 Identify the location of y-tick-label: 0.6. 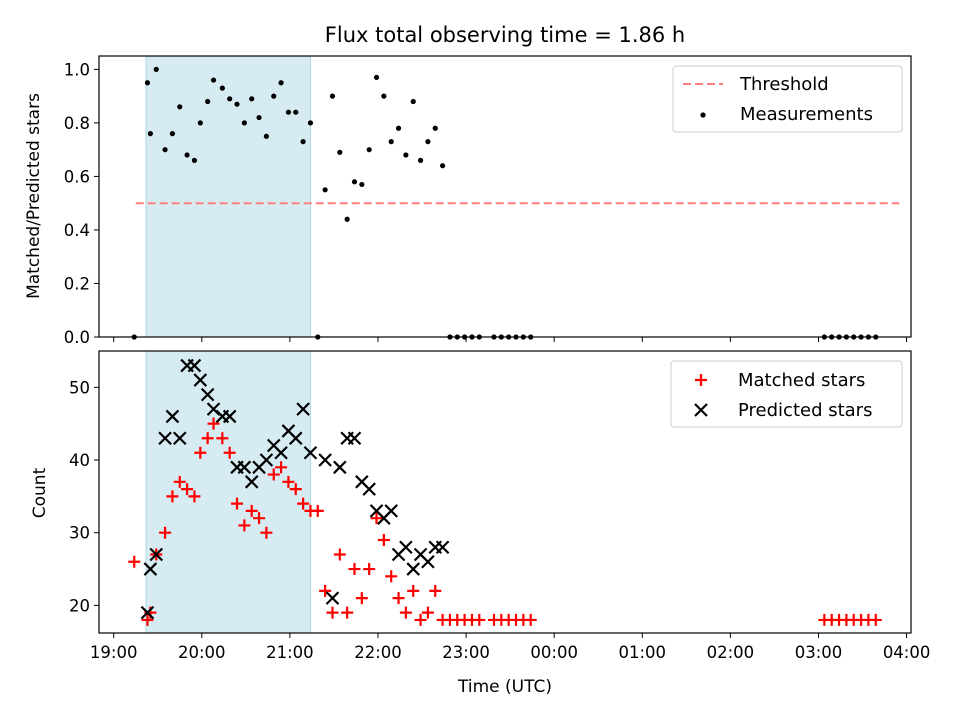
(77, 176).